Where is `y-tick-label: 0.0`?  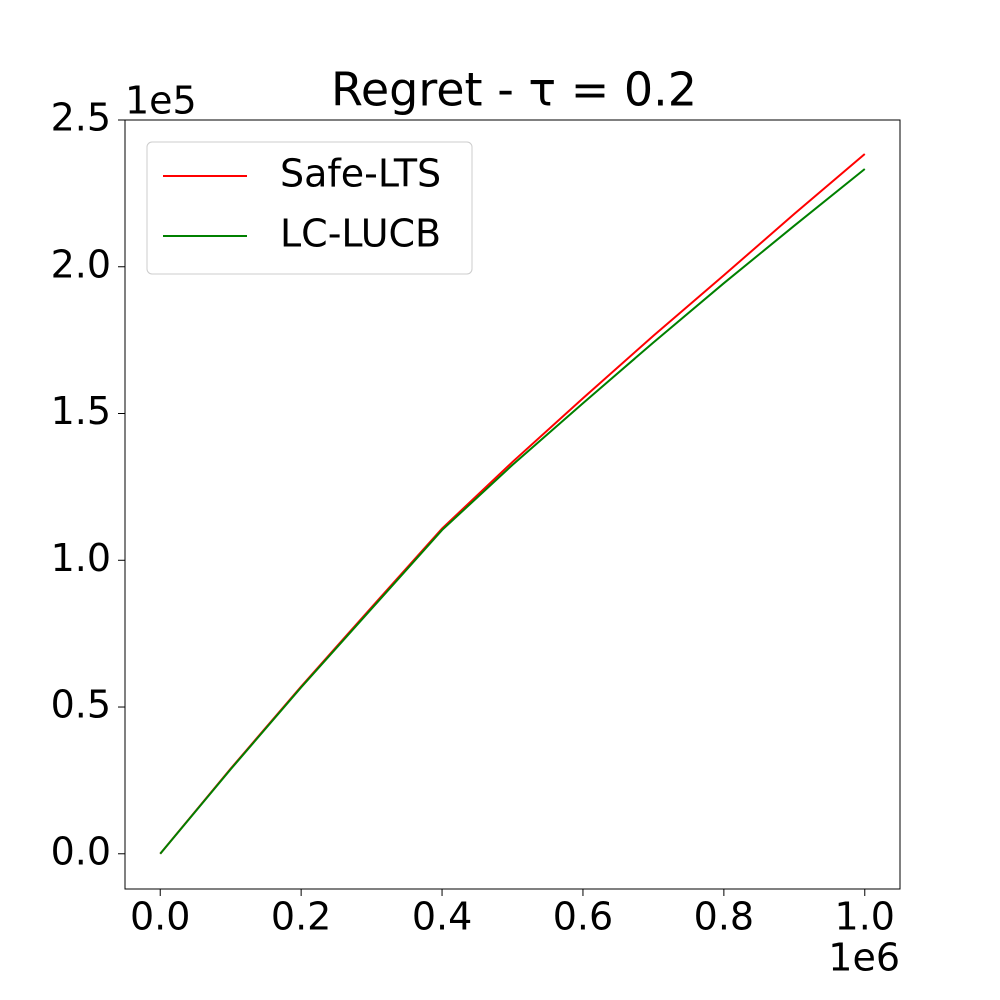
y-tick-label: 0.0 is located at coordinates (81, 851).